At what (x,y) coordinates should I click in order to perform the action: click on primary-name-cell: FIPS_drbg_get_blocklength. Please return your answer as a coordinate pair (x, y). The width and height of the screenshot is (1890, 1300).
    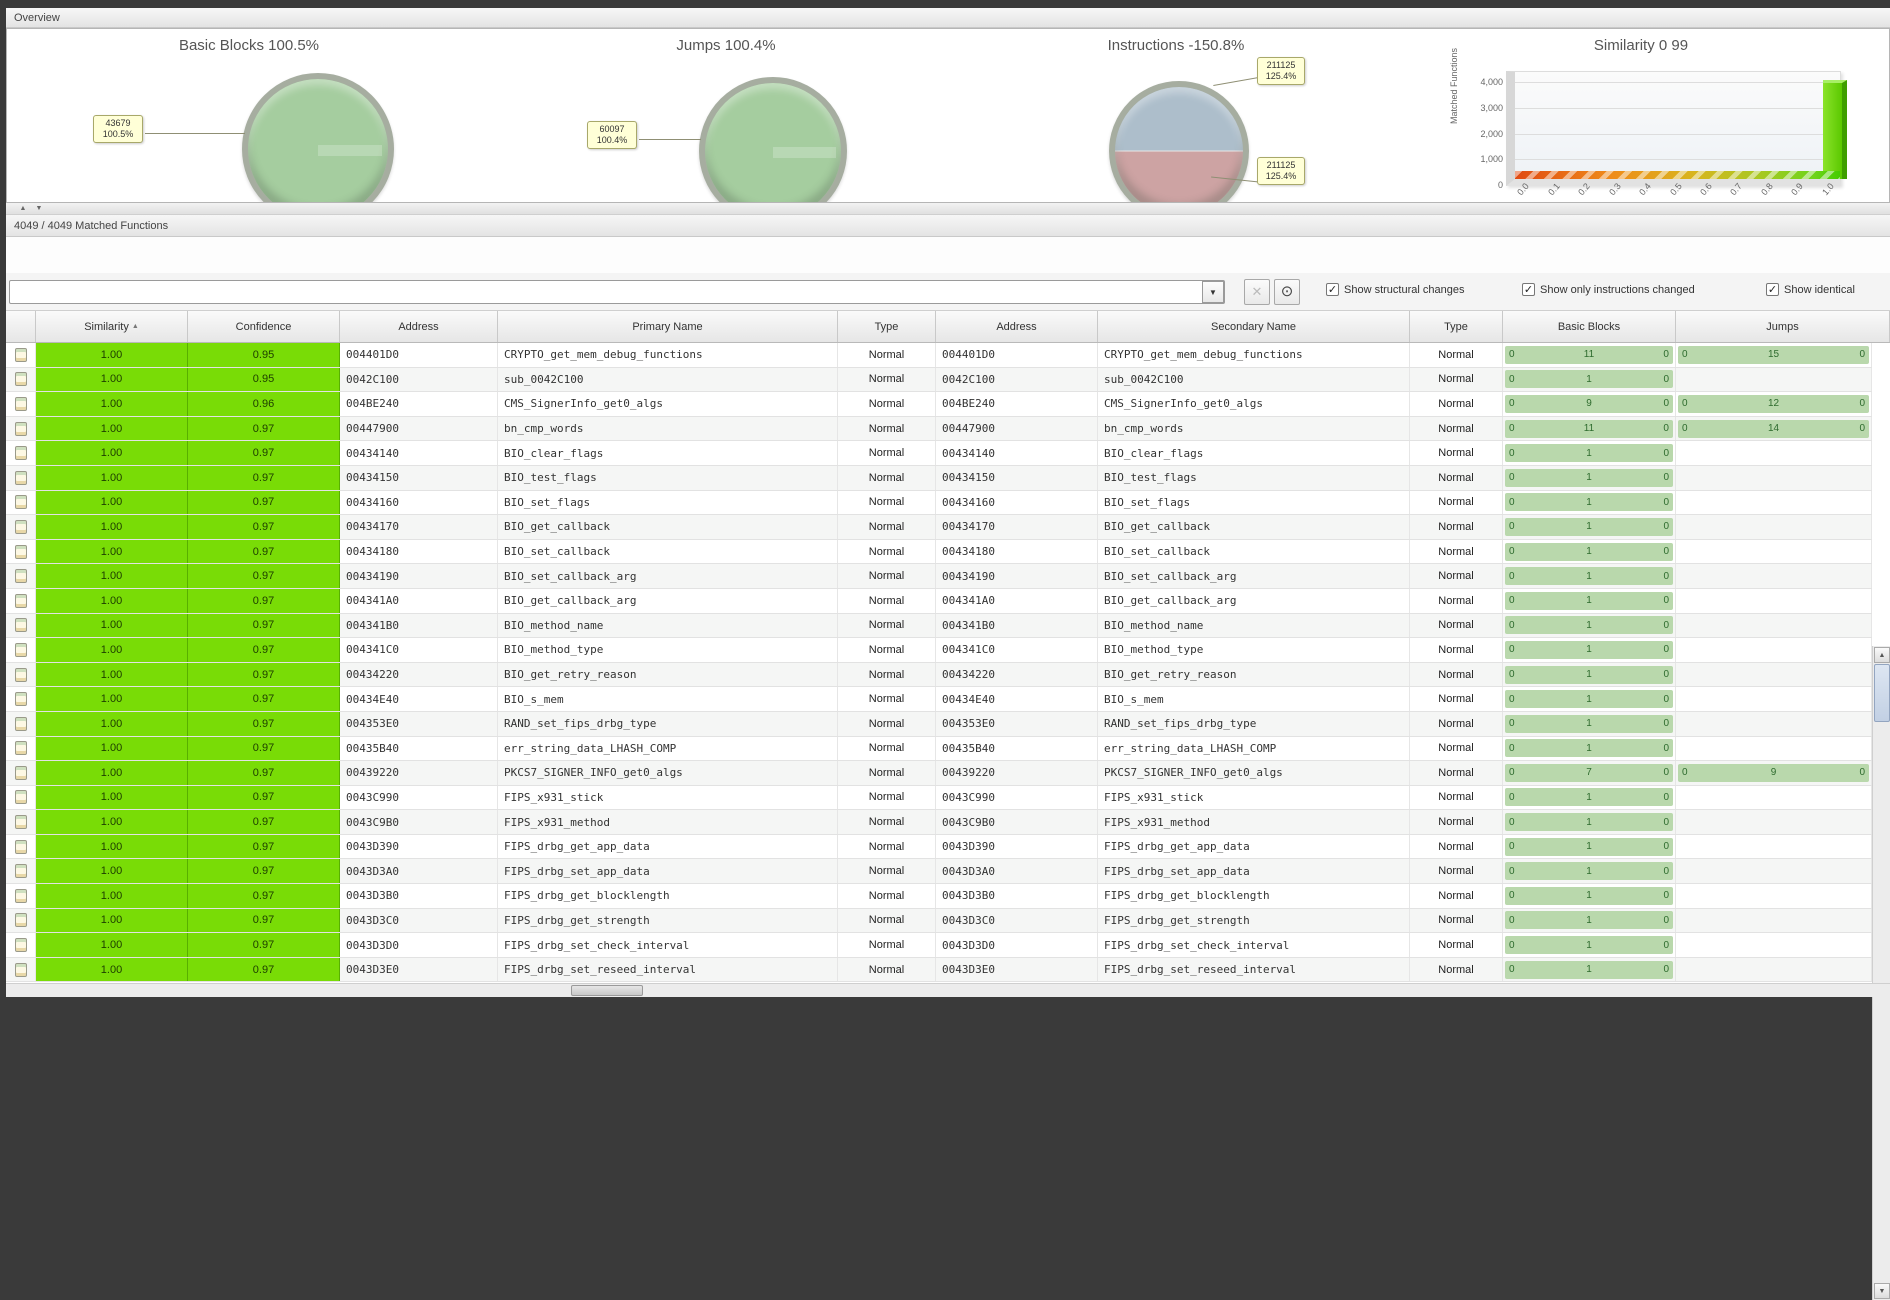
    Looking at the image, I should click on (668, 896).